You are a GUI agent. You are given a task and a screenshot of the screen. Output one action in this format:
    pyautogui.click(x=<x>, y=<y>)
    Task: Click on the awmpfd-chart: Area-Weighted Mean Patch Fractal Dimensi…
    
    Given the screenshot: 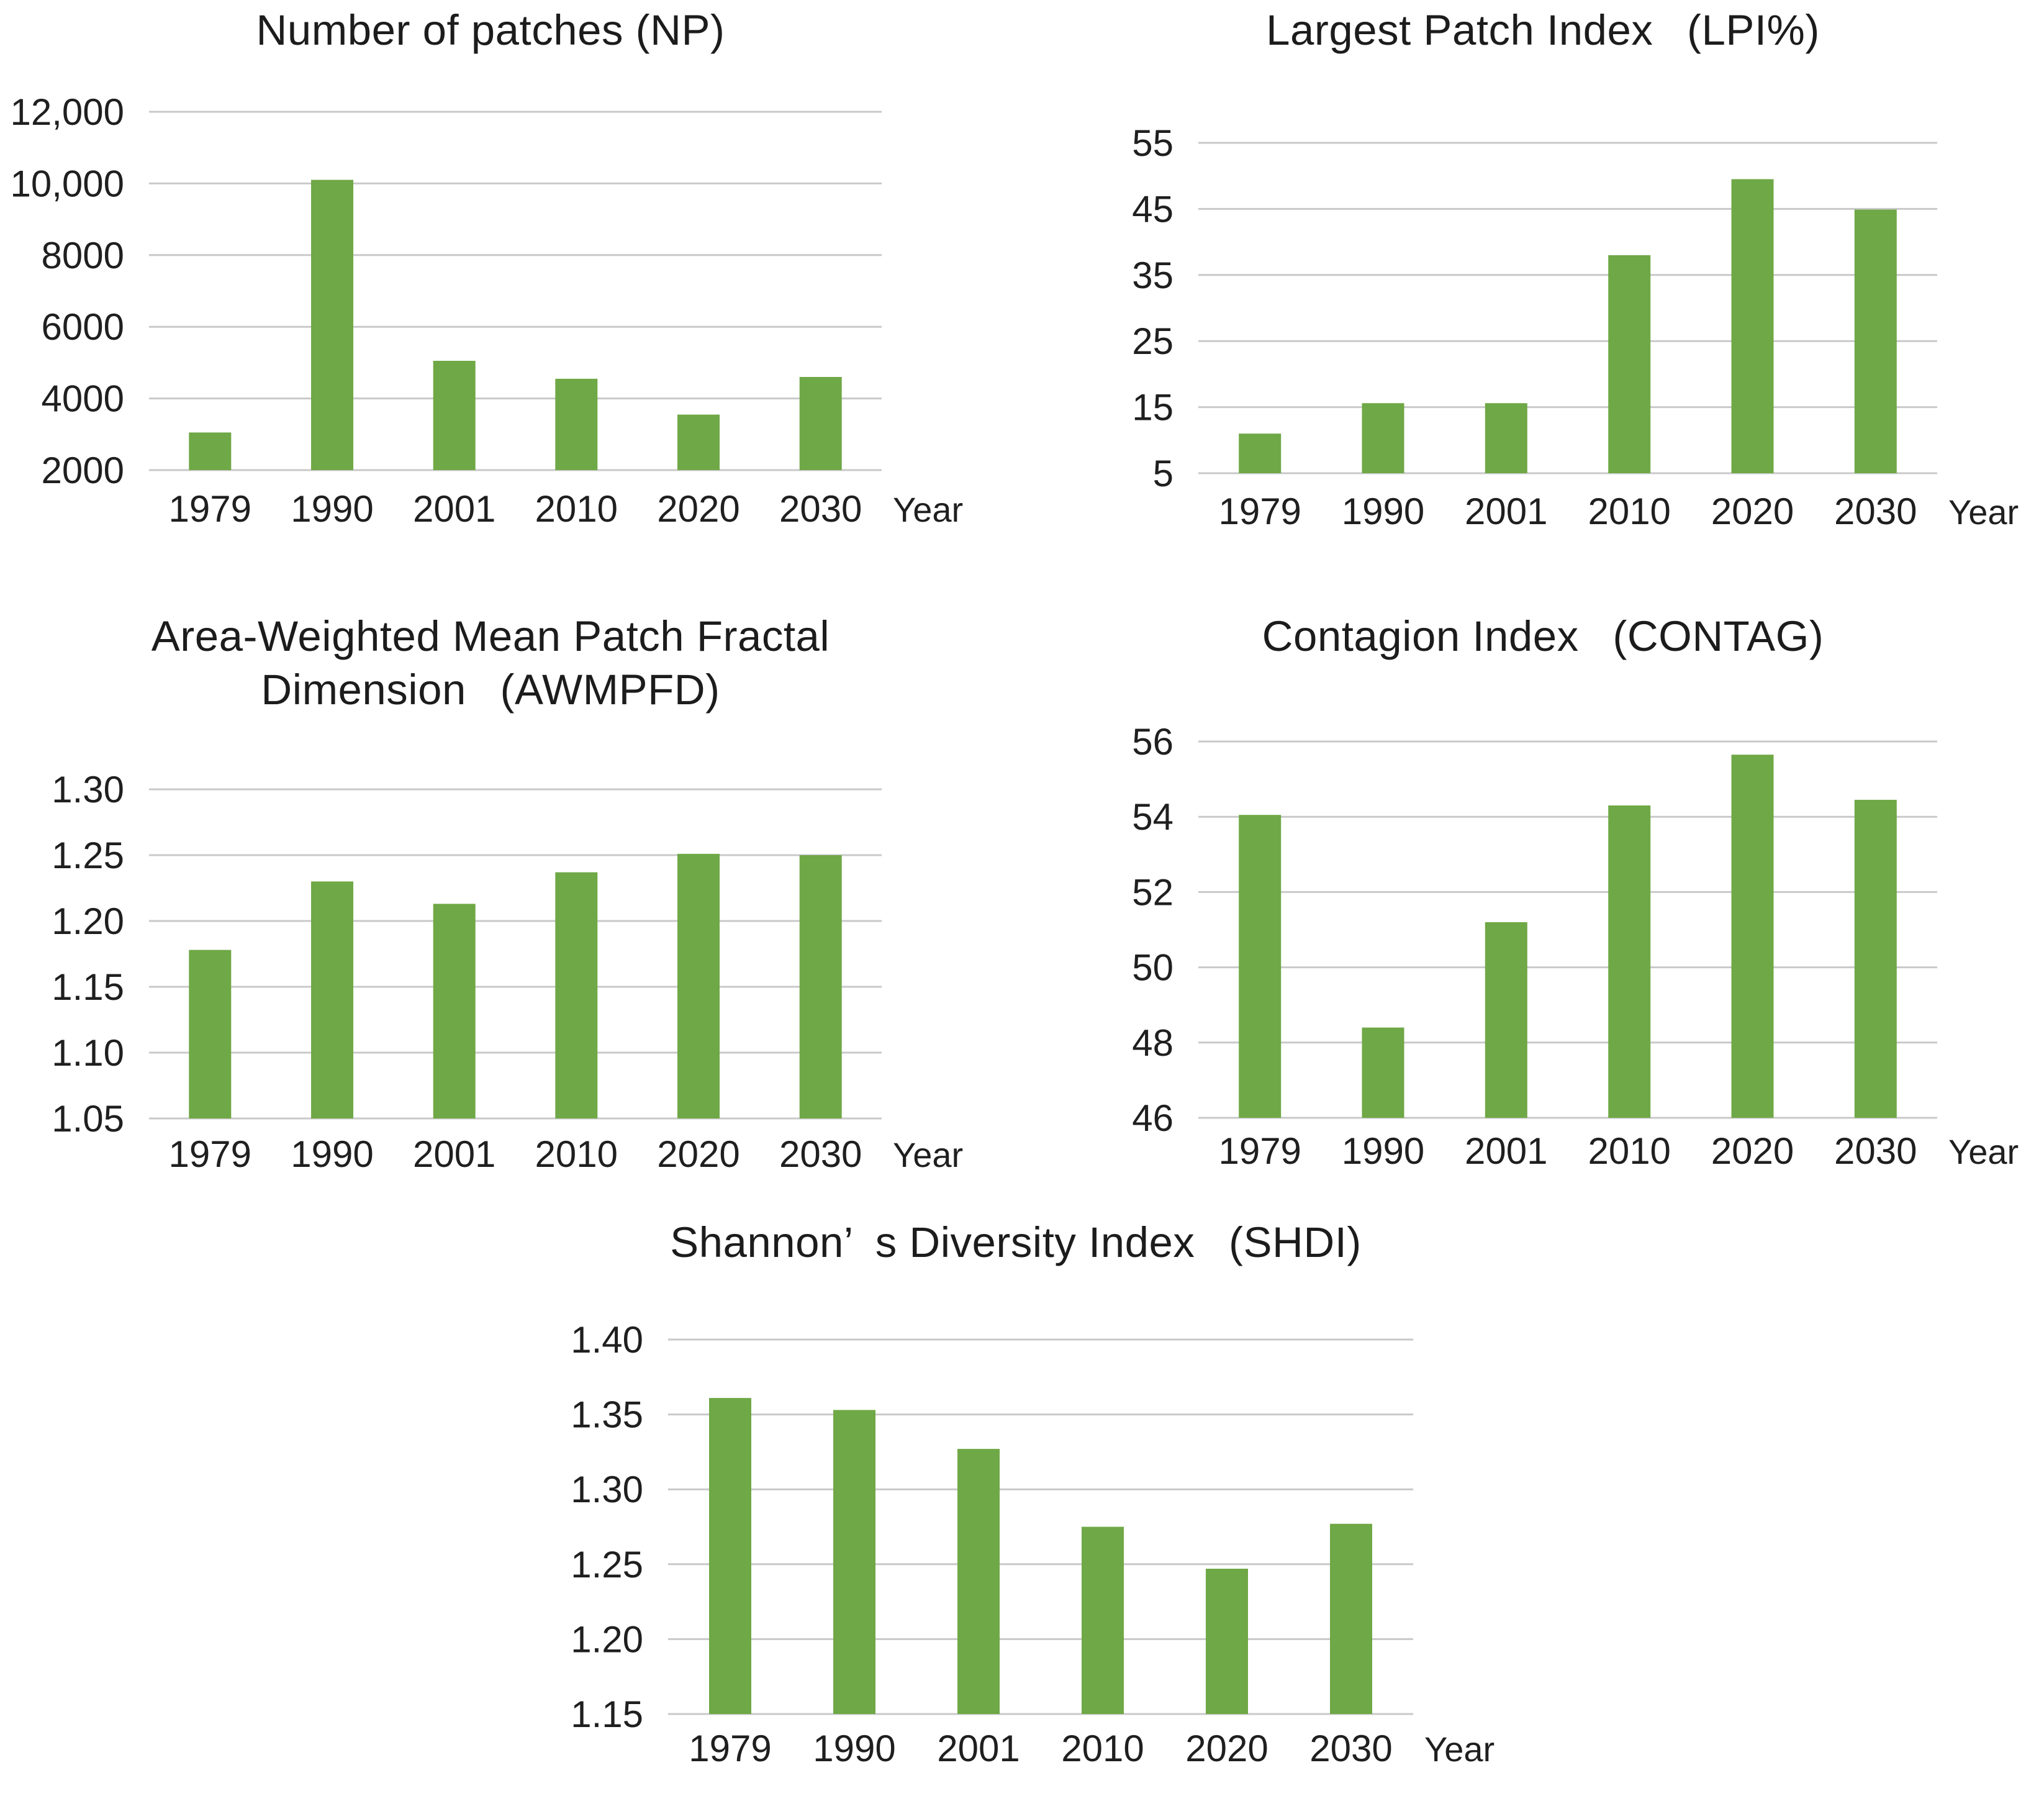 What is the action you would take?
    pyautogui.click(x=490, y=890)
    